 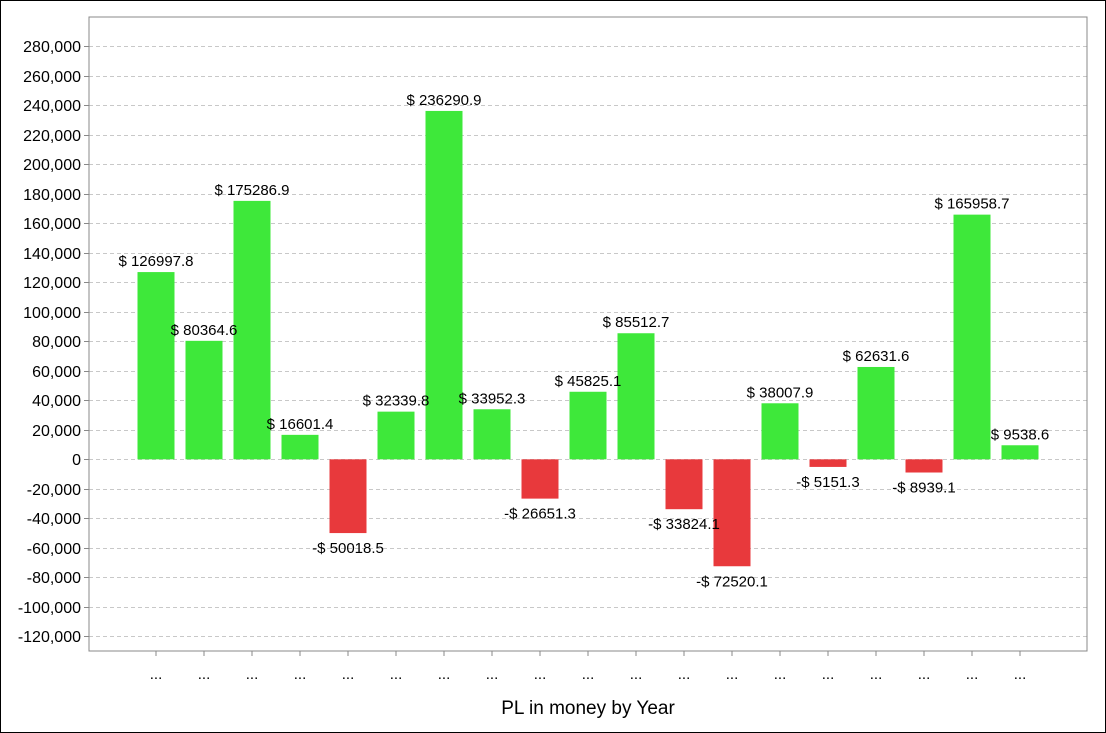 I want to click on data-label: $ 126997.8, so click(x=155, y=261).